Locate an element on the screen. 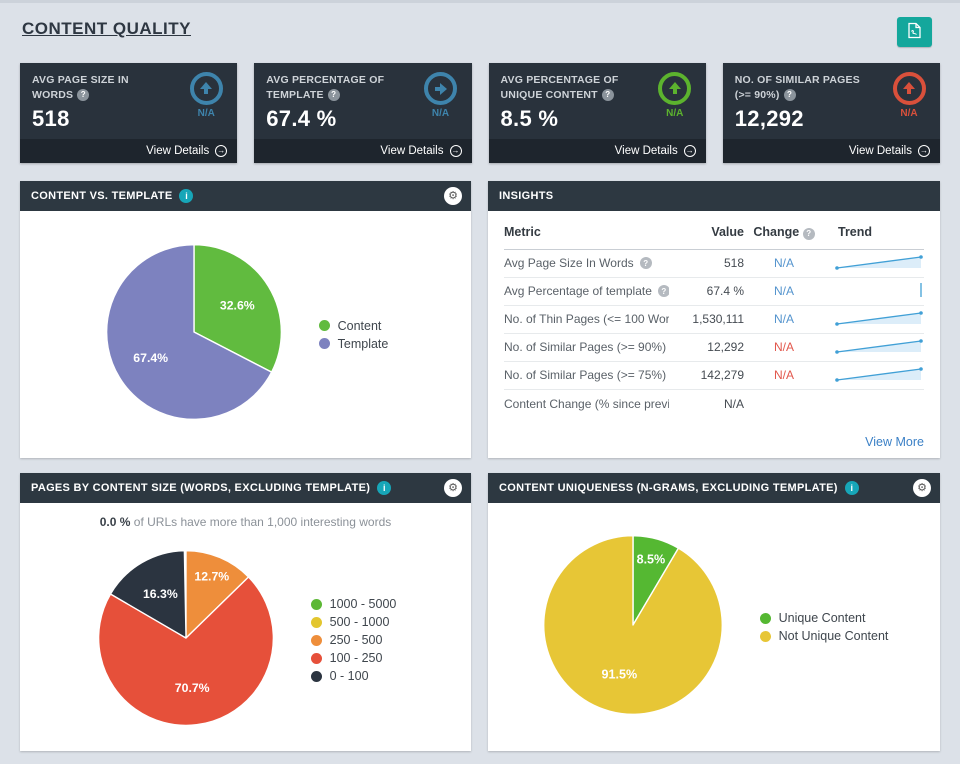  file-pdf-icon is located at coordinates (914, 32).